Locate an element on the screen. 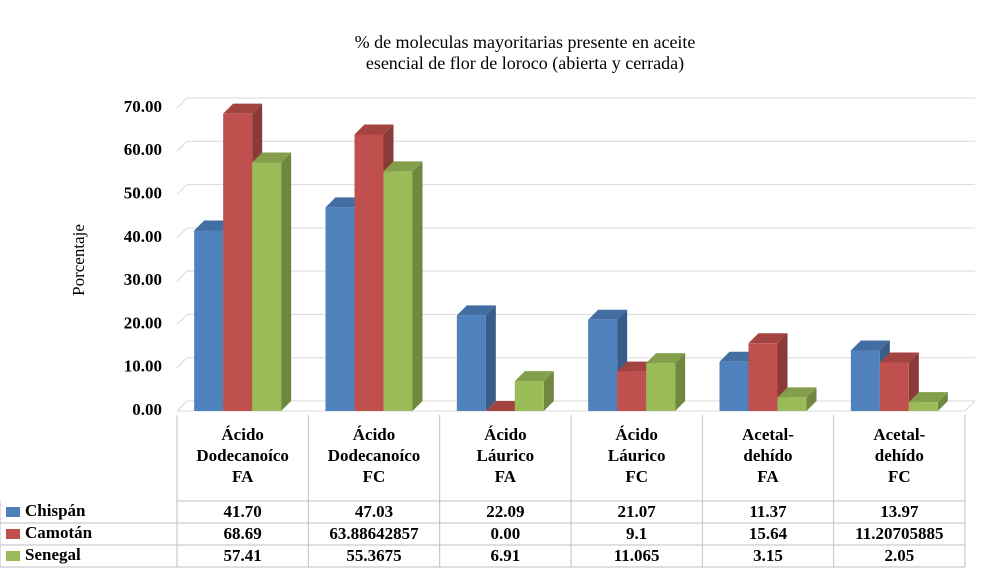 Image resolution: width=984 pixels, height=581 pixels. table-value: 47.03 is located at coordinates (374, 511).